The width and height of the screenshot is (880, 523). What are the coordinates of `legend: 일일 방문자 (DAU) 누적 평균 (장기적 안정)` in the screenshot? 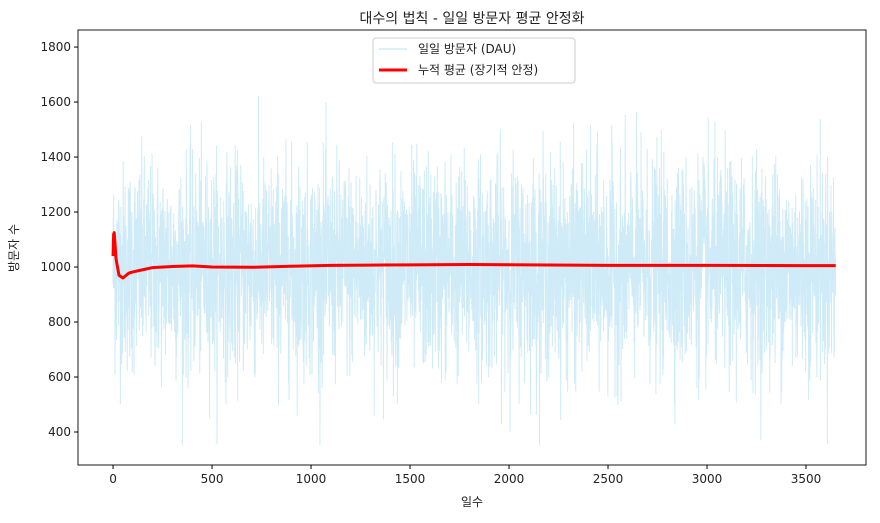 It's located at (474, 60).